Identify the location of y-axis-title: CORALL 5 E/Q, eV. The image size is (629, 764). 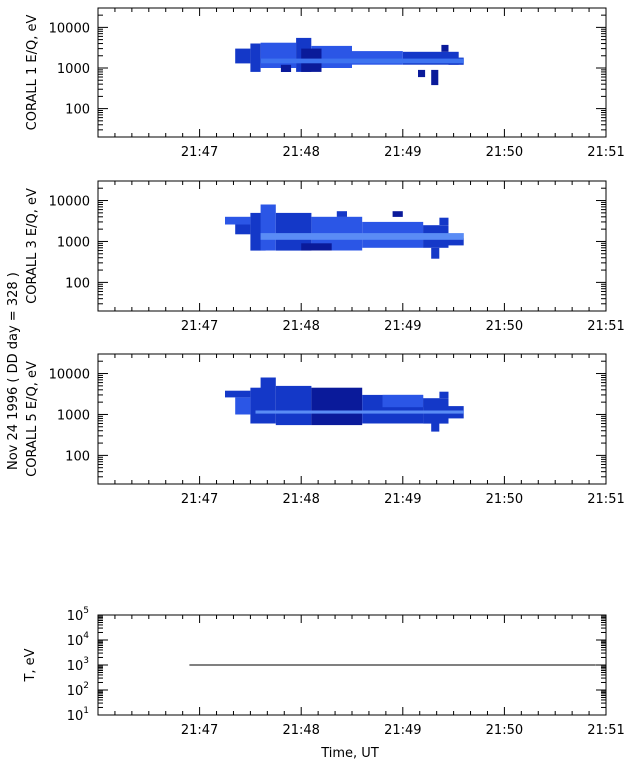
(32, 419).